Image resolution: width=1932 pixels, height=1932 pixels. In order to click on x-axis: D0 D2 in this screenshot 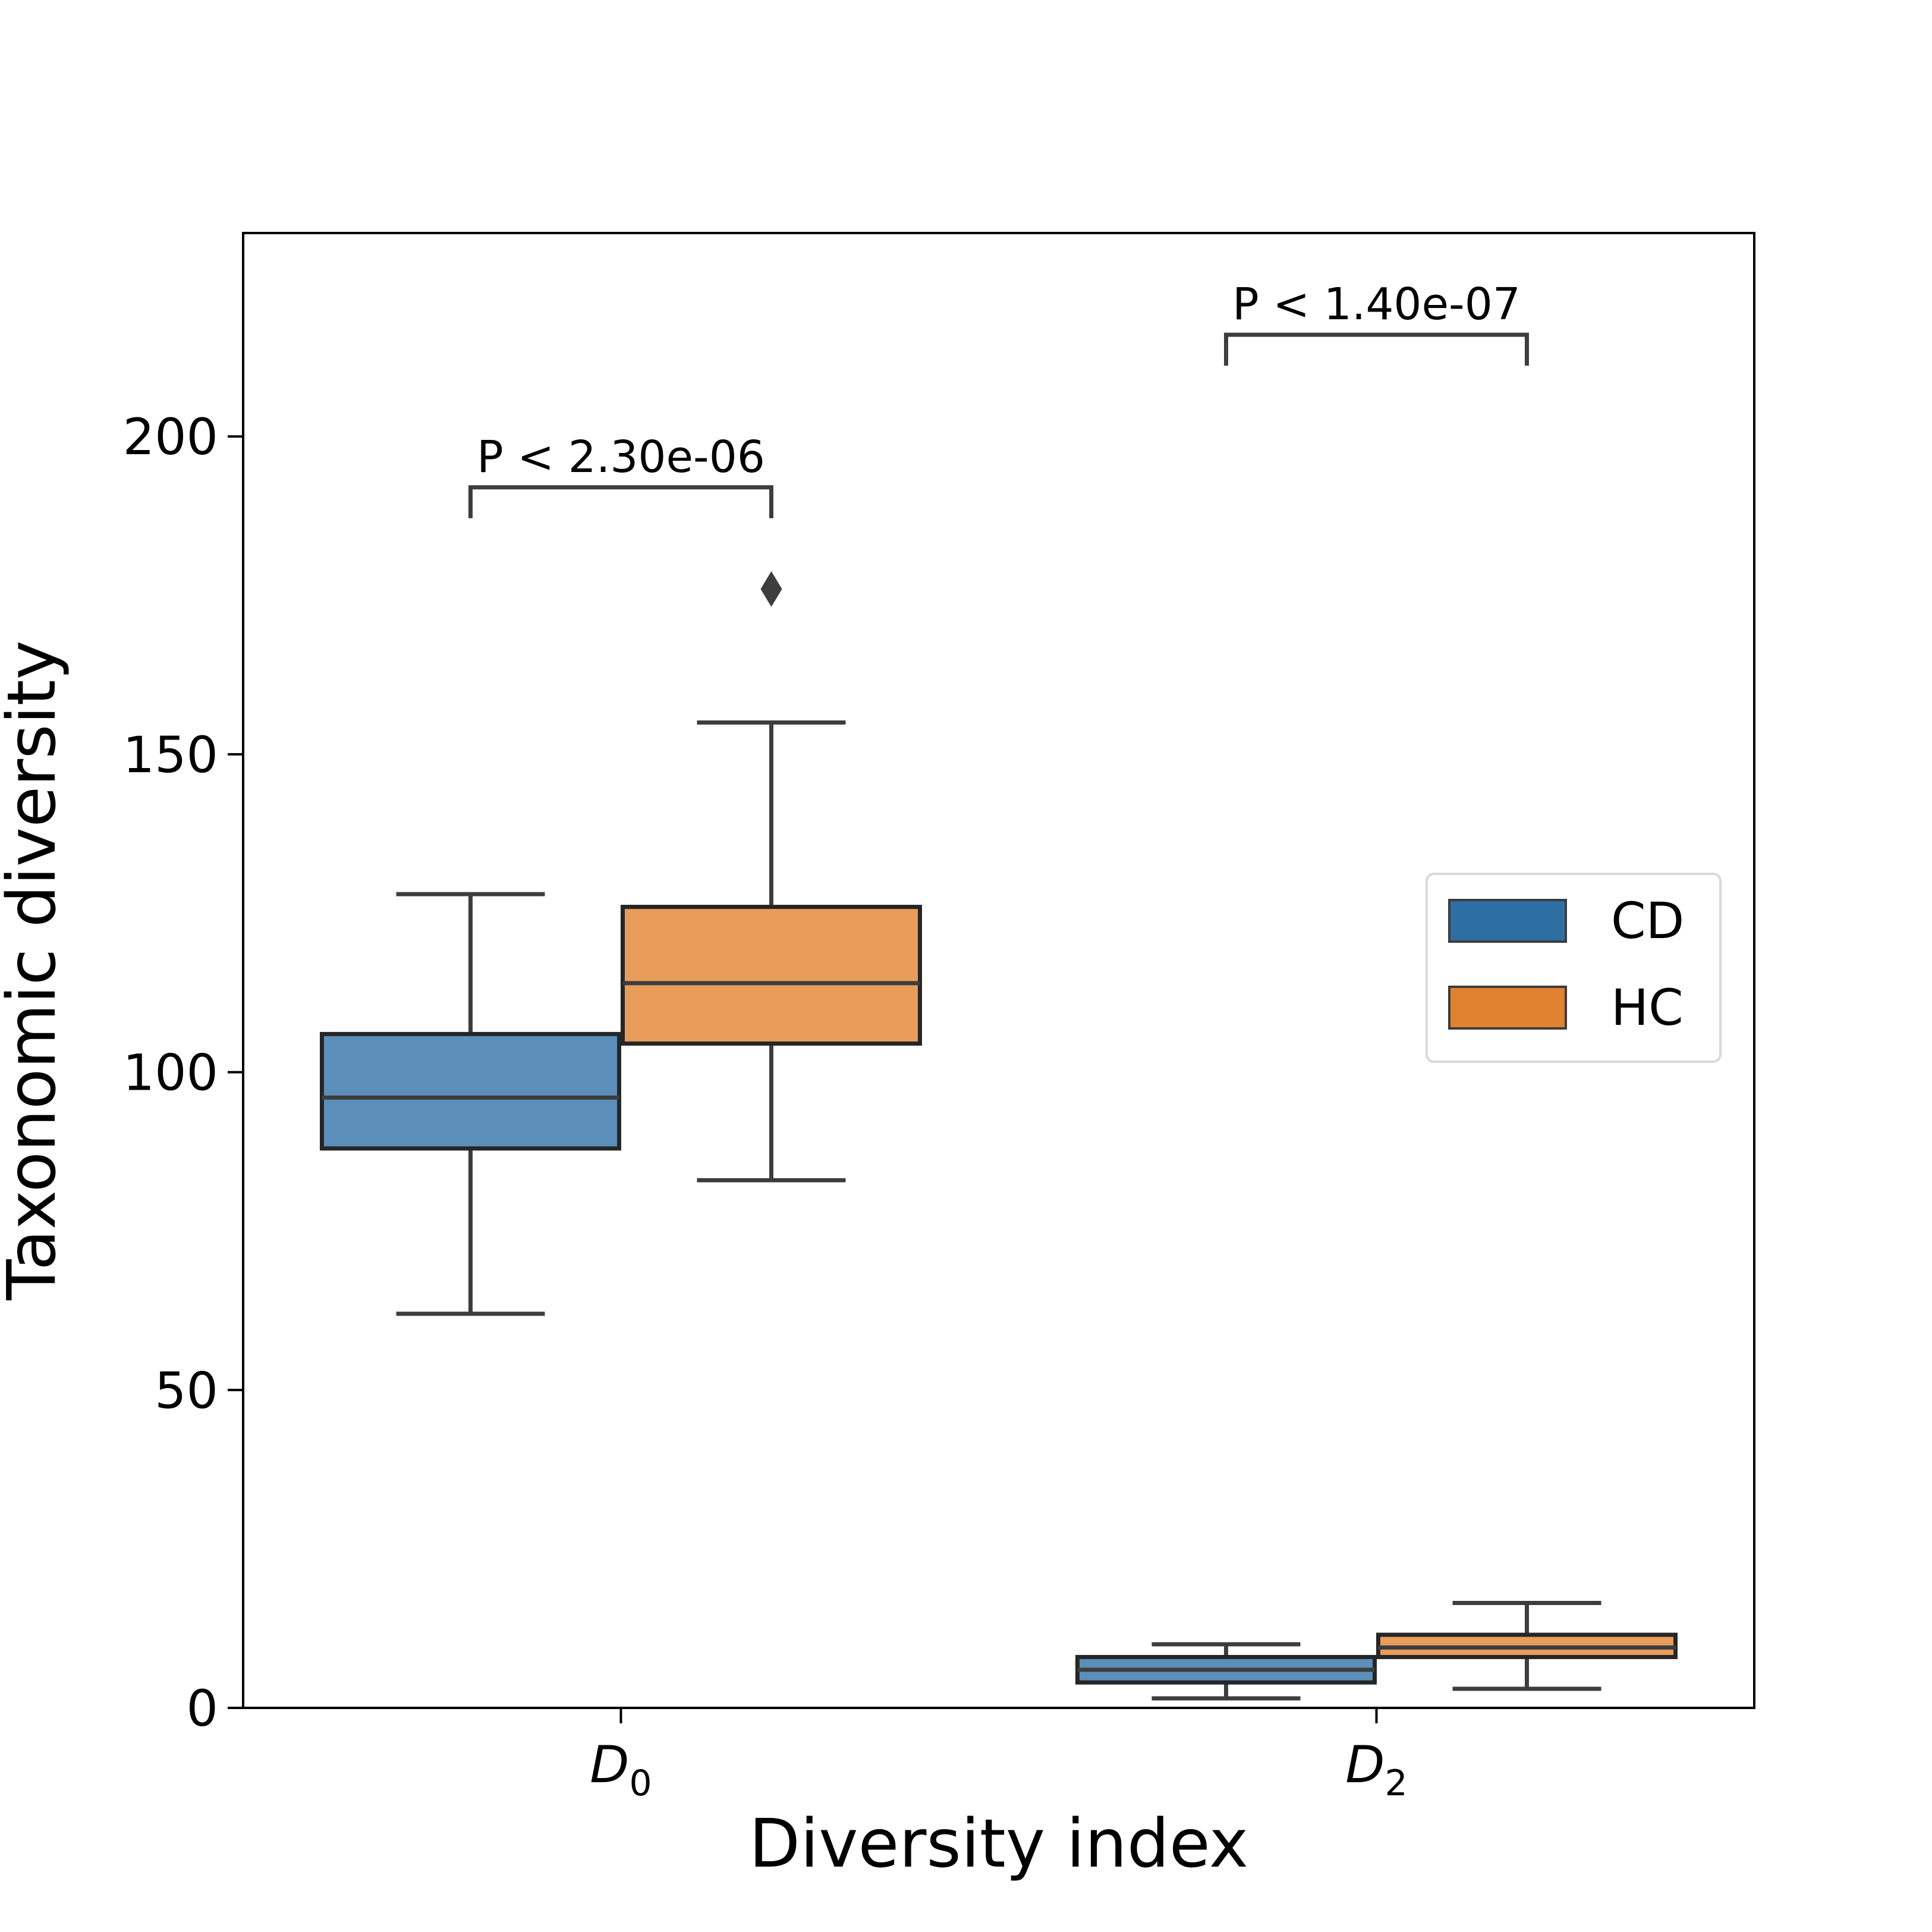, I will do `click(999, 1756)`.